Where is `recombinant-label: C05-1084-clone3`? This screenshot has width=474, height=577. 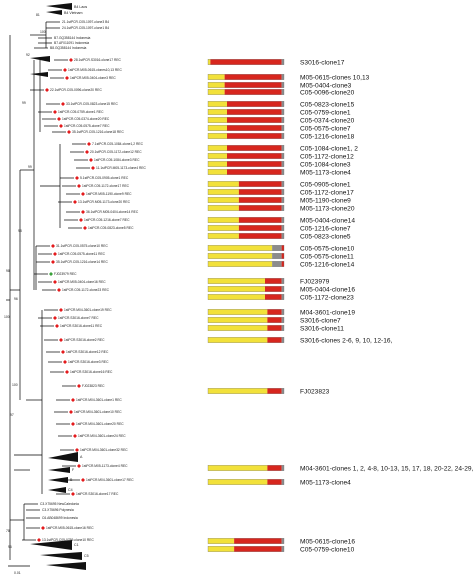
recombinant-label: C05-1084-clone3 is located at coordinates (325, 164).